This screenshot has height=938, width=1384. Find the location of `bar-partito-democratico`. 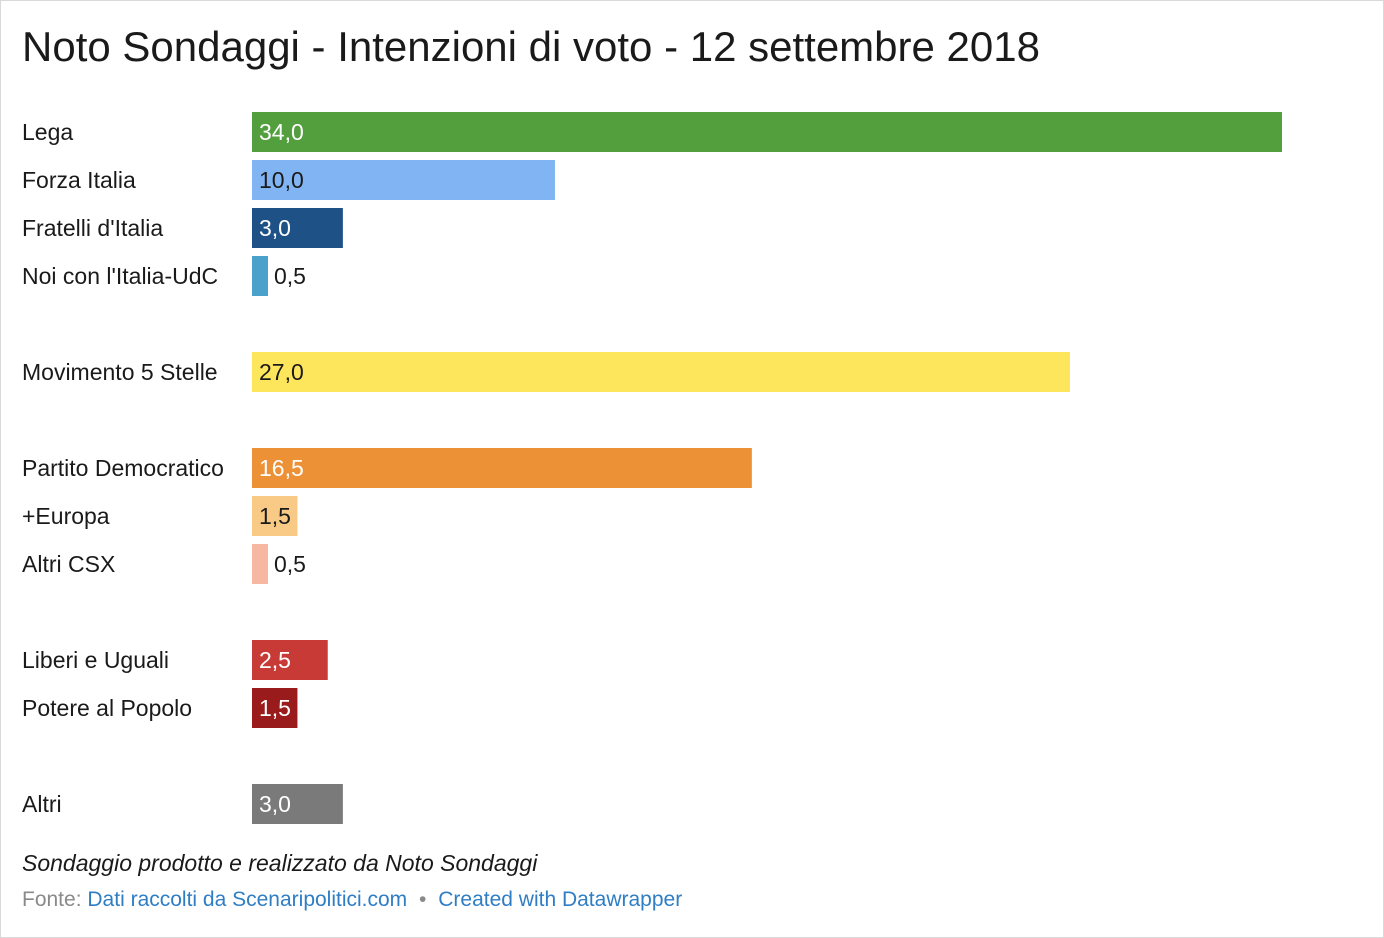

bar-partito-democratico is located at coordinates (502, 468).